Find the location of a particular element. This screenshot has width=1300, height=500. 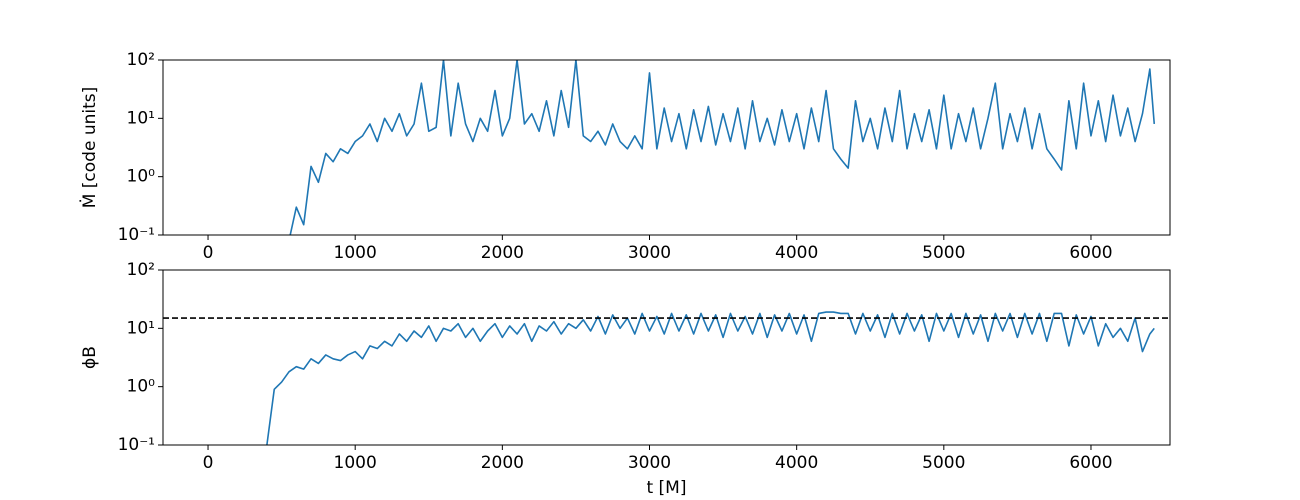

x-axis-label: t [M] is located at coordinates (666, 488).